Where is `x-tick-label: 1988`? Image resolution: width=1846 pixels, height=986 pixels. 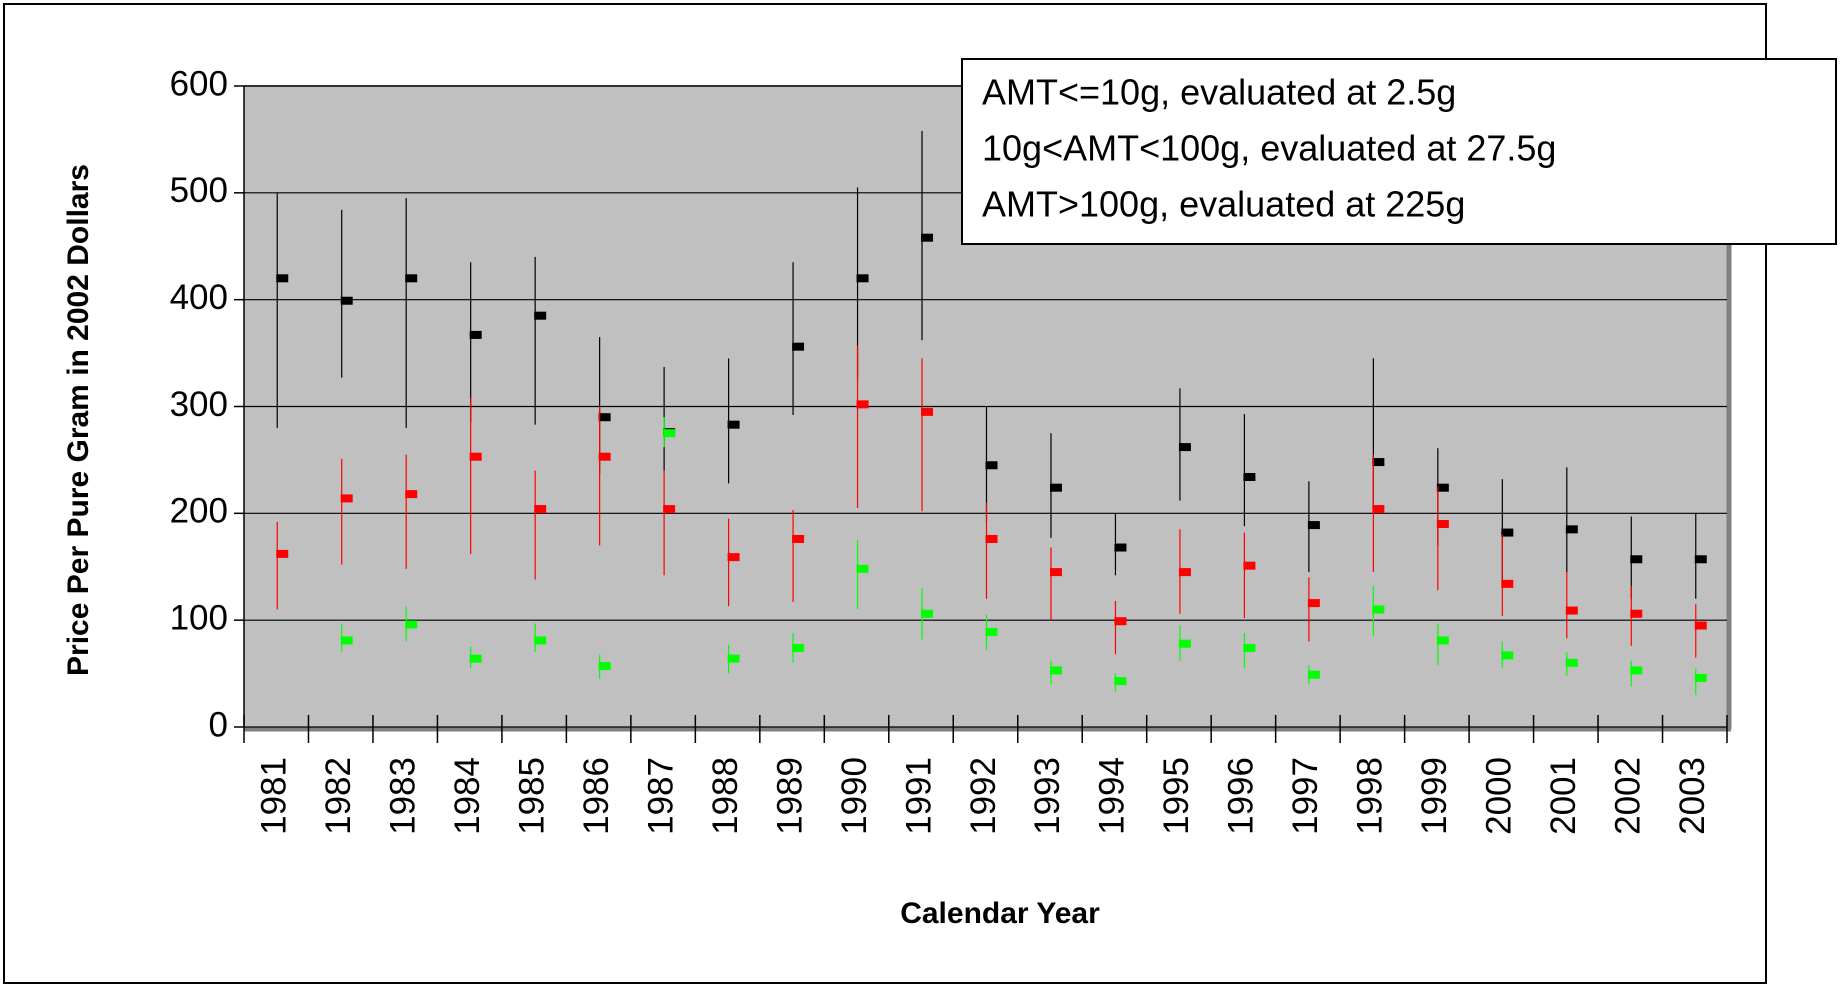 x-tick-label: 1988 is located at coordinates (725, 796).